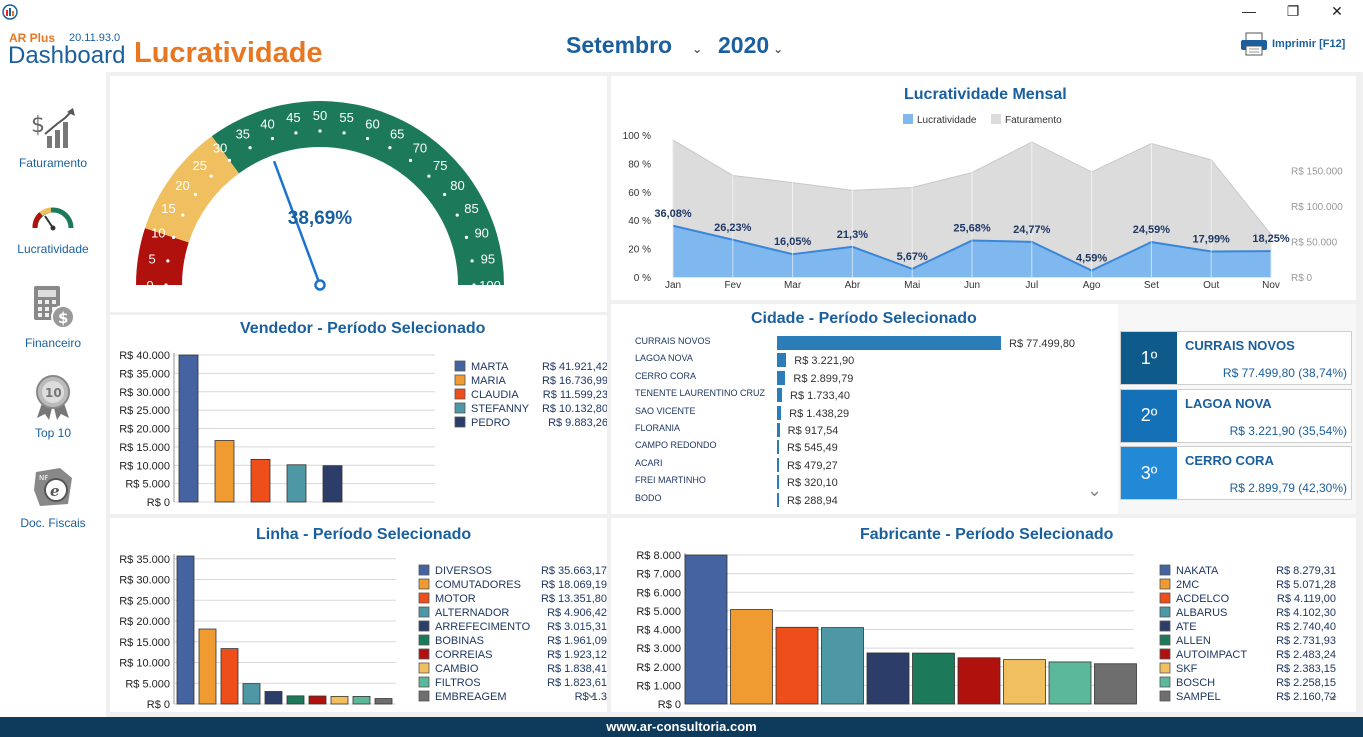 The width and height of the screenshot is (1363, 737). What do you see at coordinates (144, 622) in the screenshot?
I see `y-axis-tick: R$ 20.000` at bounding box center [144, 622].